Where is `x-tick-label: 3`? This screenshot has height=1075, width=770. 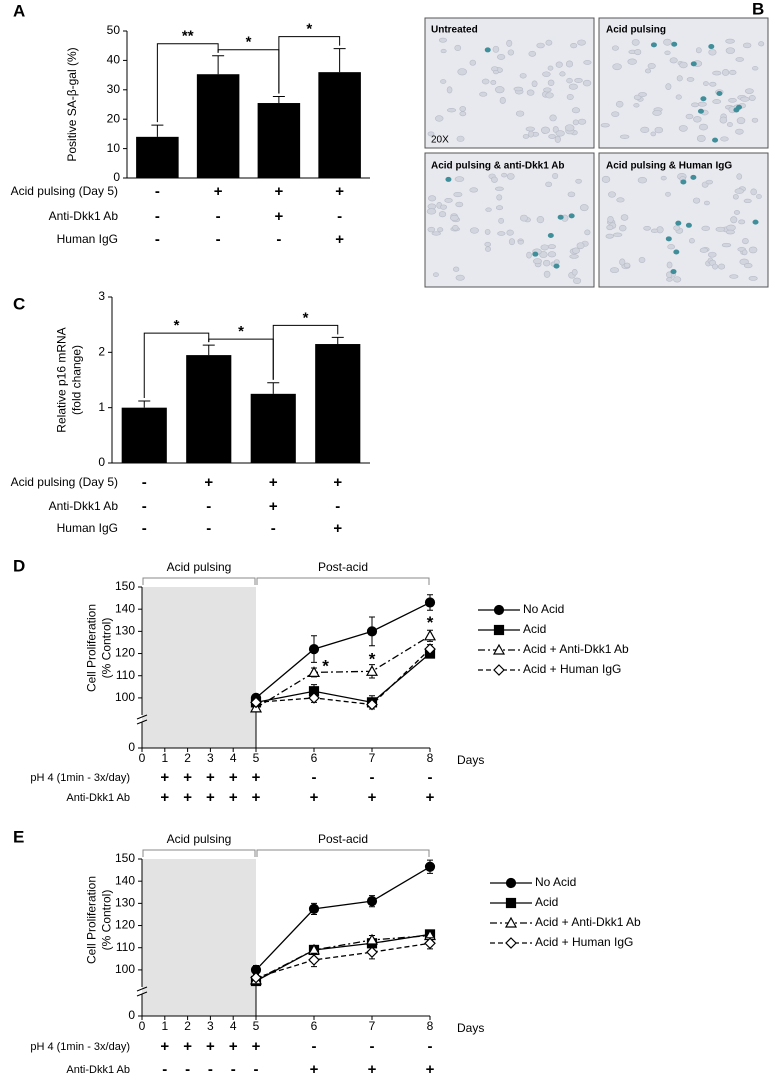 x-tick-label: 3 is located at coordinates (210, 1026).